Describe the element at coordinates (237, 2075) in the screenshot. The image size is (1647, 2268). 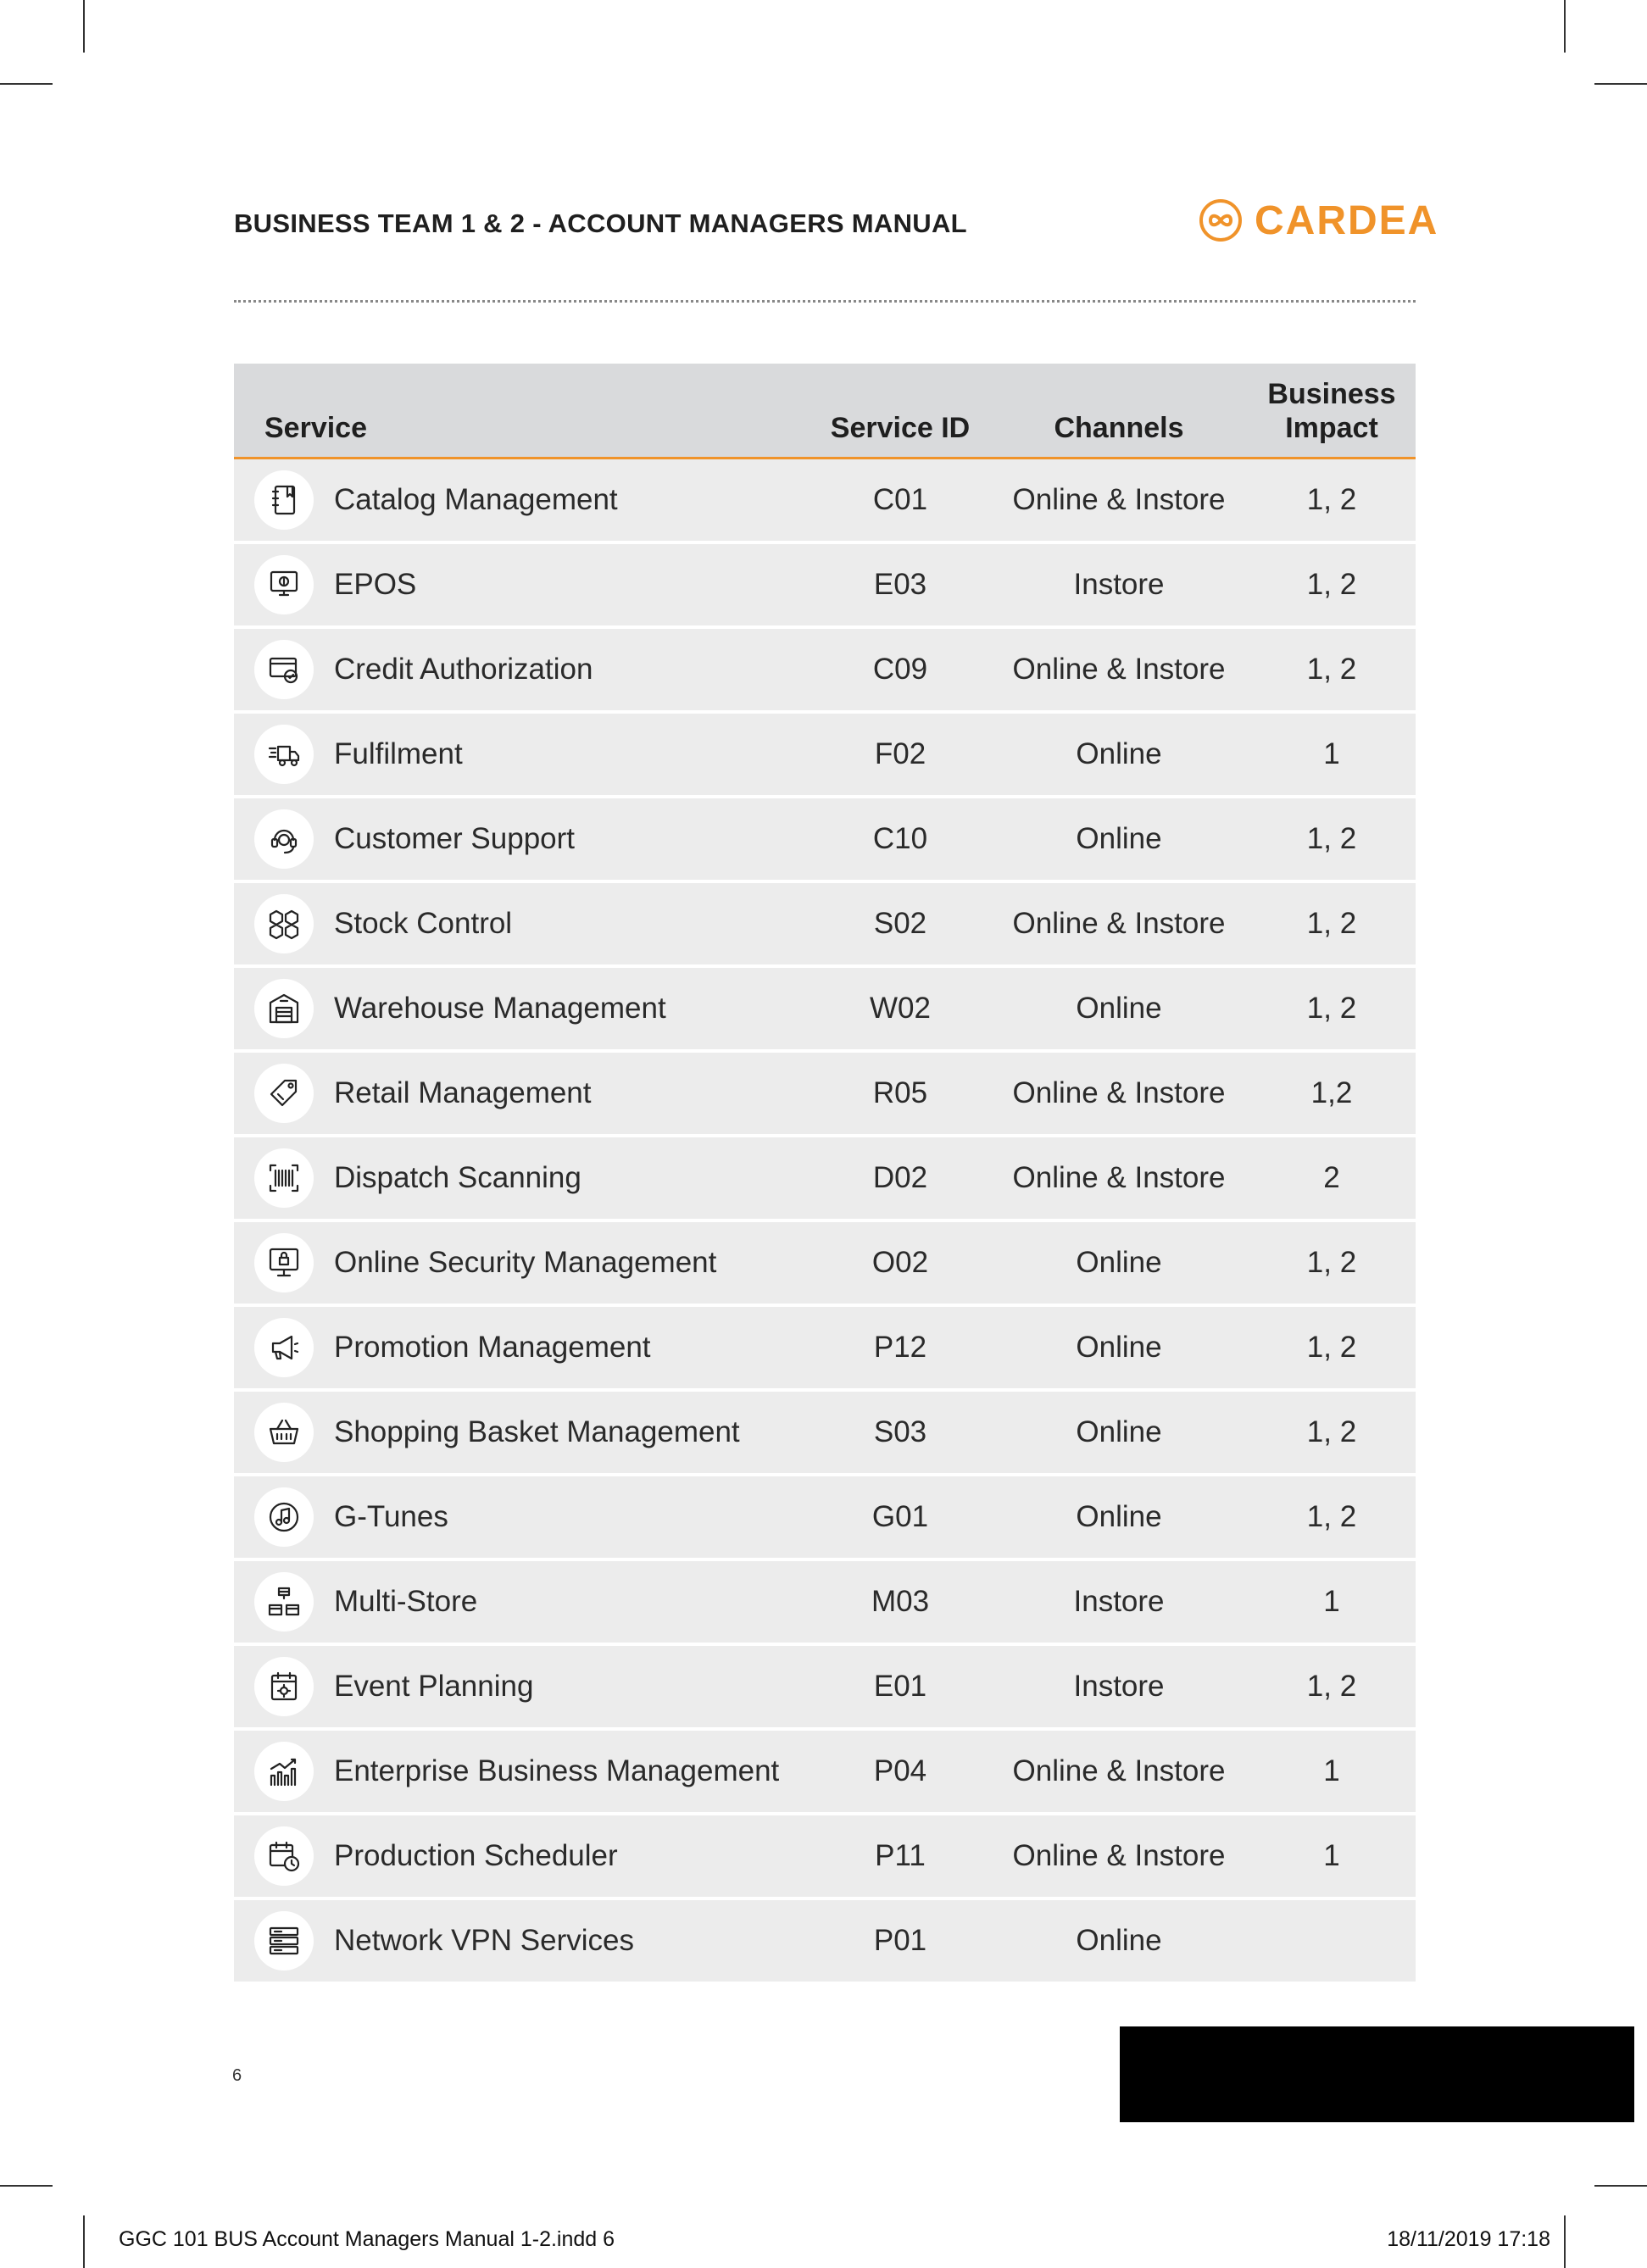
I see `page-number: 6` at that location.